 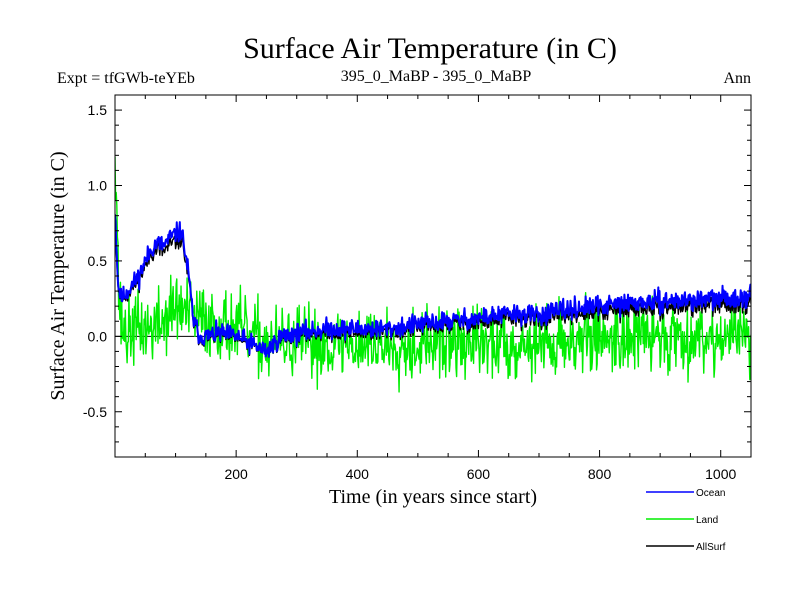 I want to click on y-tick-label: -0.5, so click(x=95, y=412).